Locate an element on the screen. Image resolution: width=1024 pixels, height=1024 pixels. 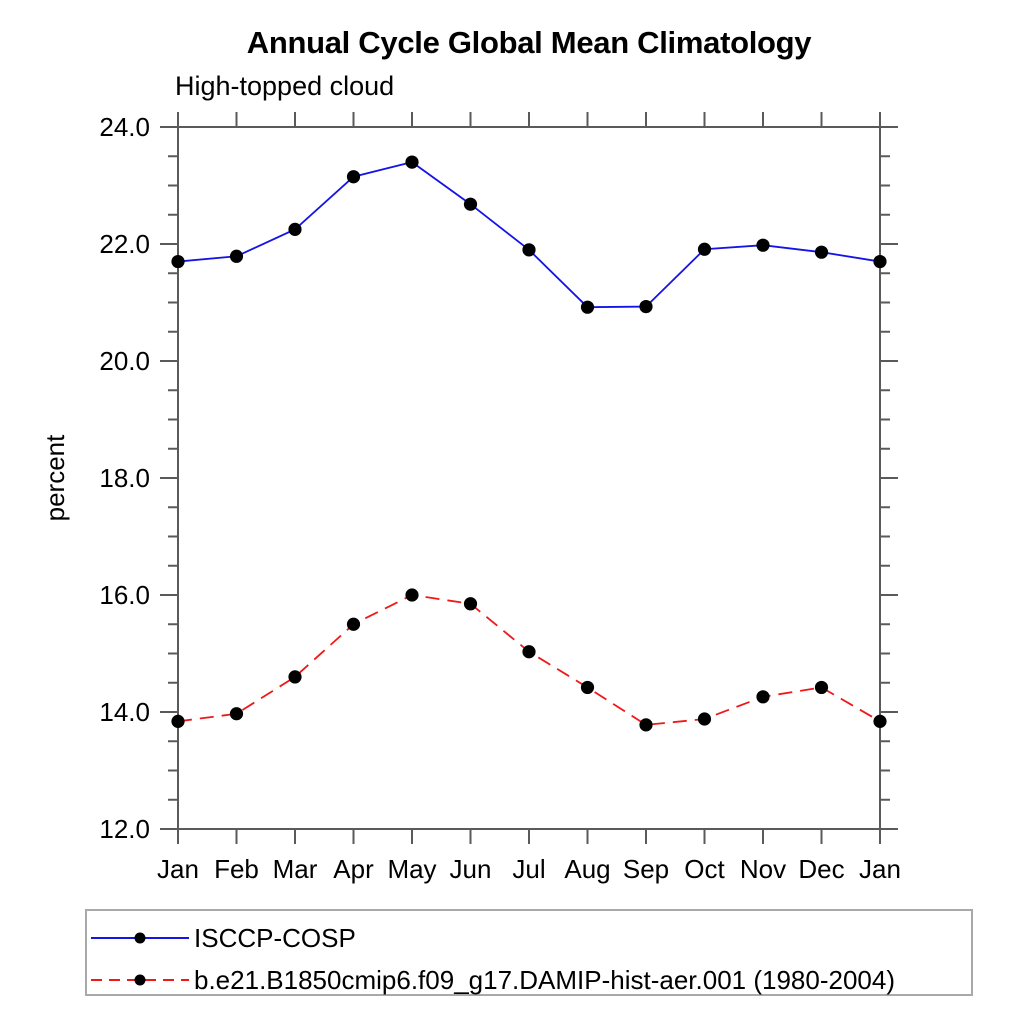
x-tick-label: Oct is located at coordinates (704, 869).